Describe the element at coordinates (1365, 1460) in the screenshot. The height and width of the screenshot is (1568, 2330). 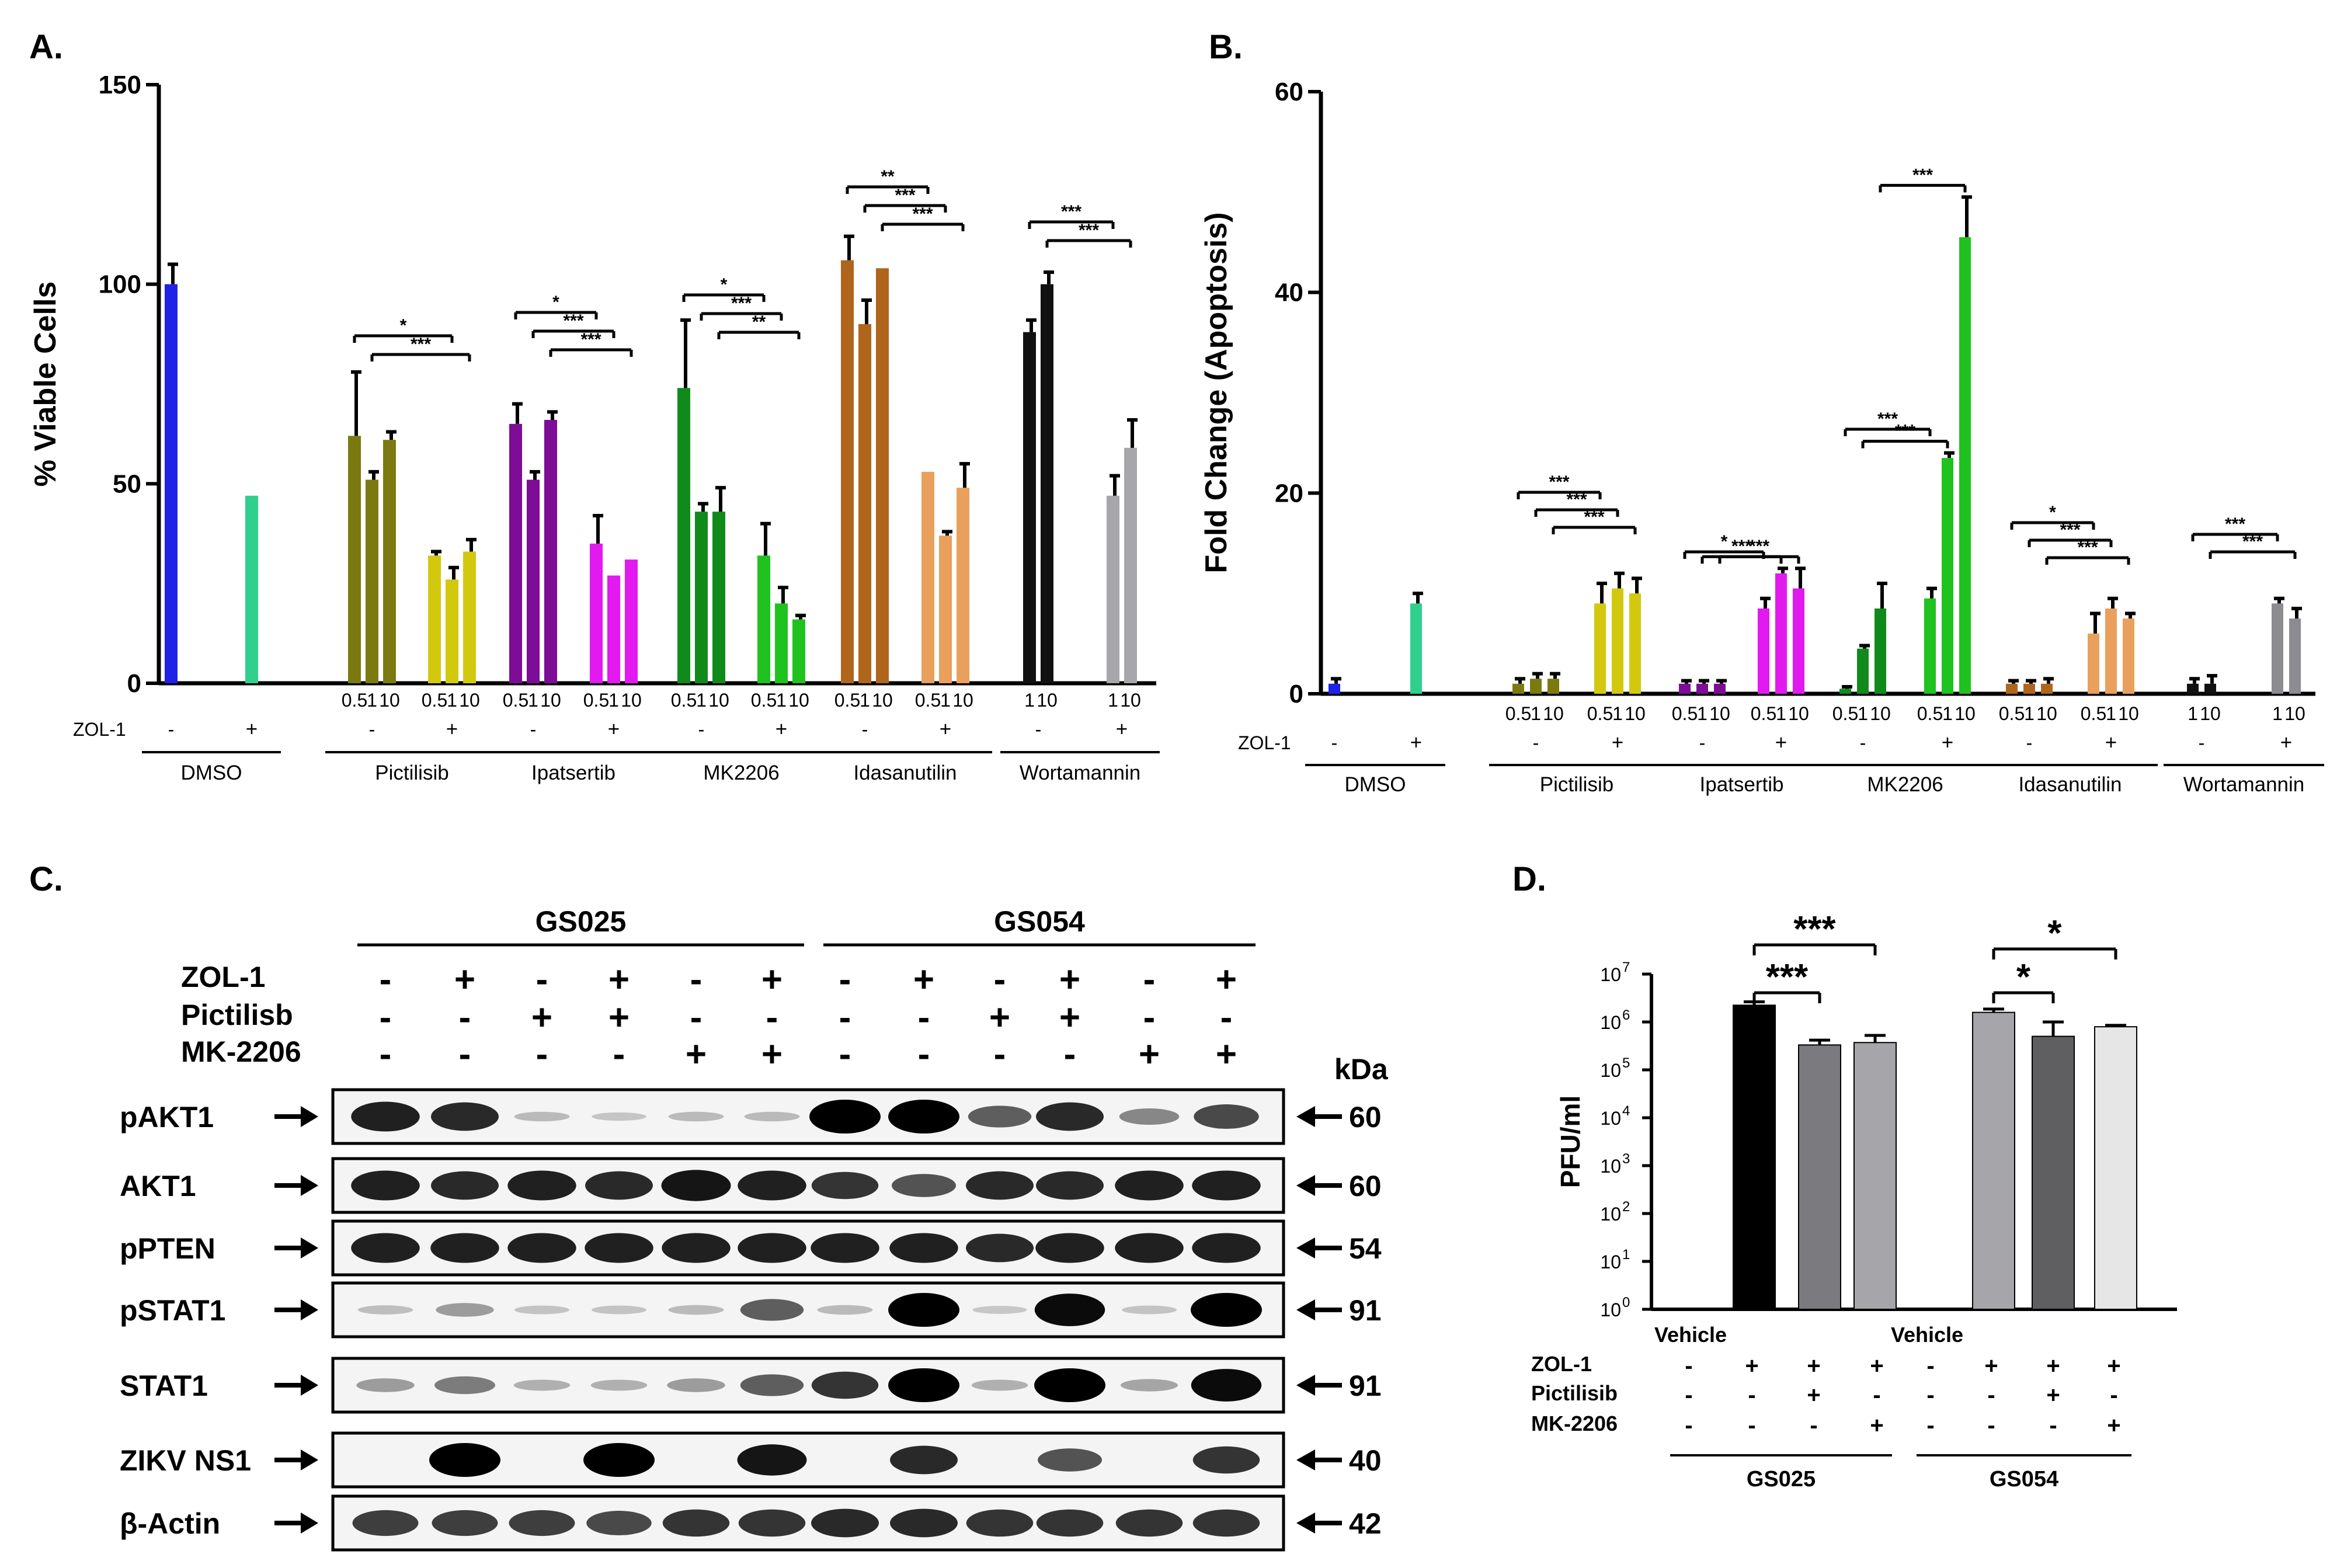
I see `kda-label: 40` at that location.